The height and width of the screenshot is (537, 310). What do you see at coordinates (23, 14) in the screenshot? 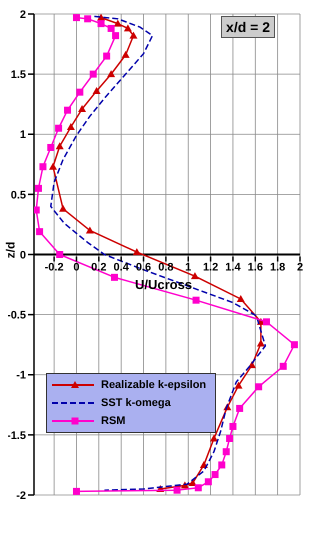
I see `y-tick-label: 2` at bounding box center [23, 14].